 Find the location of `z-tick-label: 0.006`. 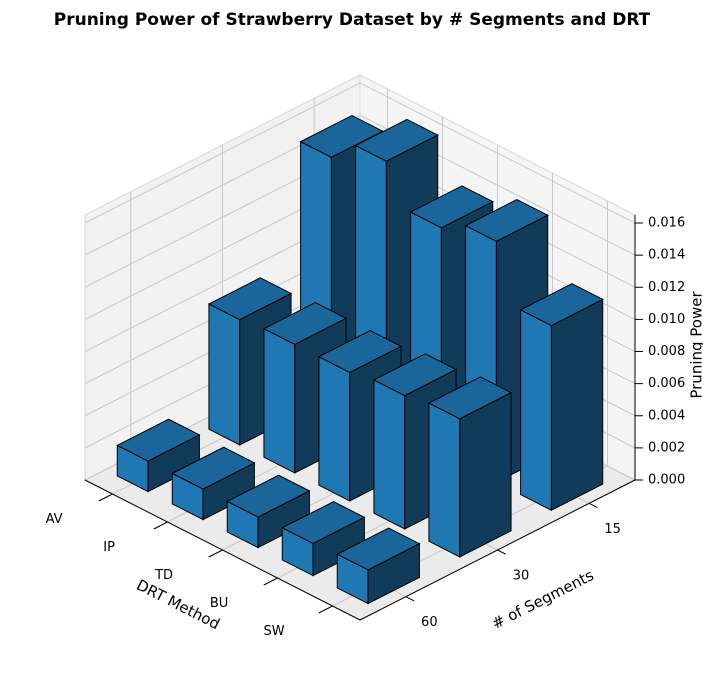

z-tick-label: 0.006 is located at coordinates (666, 383).